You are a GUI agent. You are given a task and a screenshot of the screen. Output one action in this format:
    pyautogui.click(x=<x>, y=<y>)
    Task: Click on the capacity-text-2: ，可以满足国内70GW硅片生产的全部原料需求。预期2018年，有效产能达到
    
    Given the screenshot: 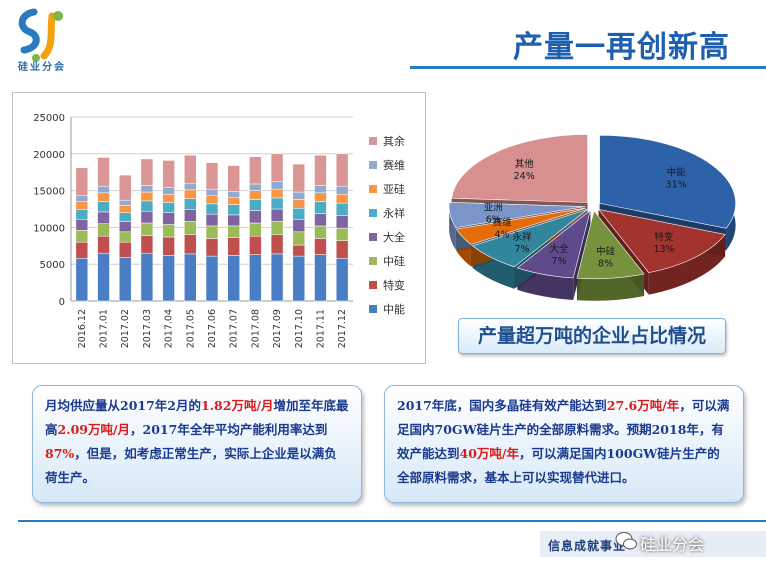 What is the action you would take?
    pyautogui.click(x=563, y=429)
    